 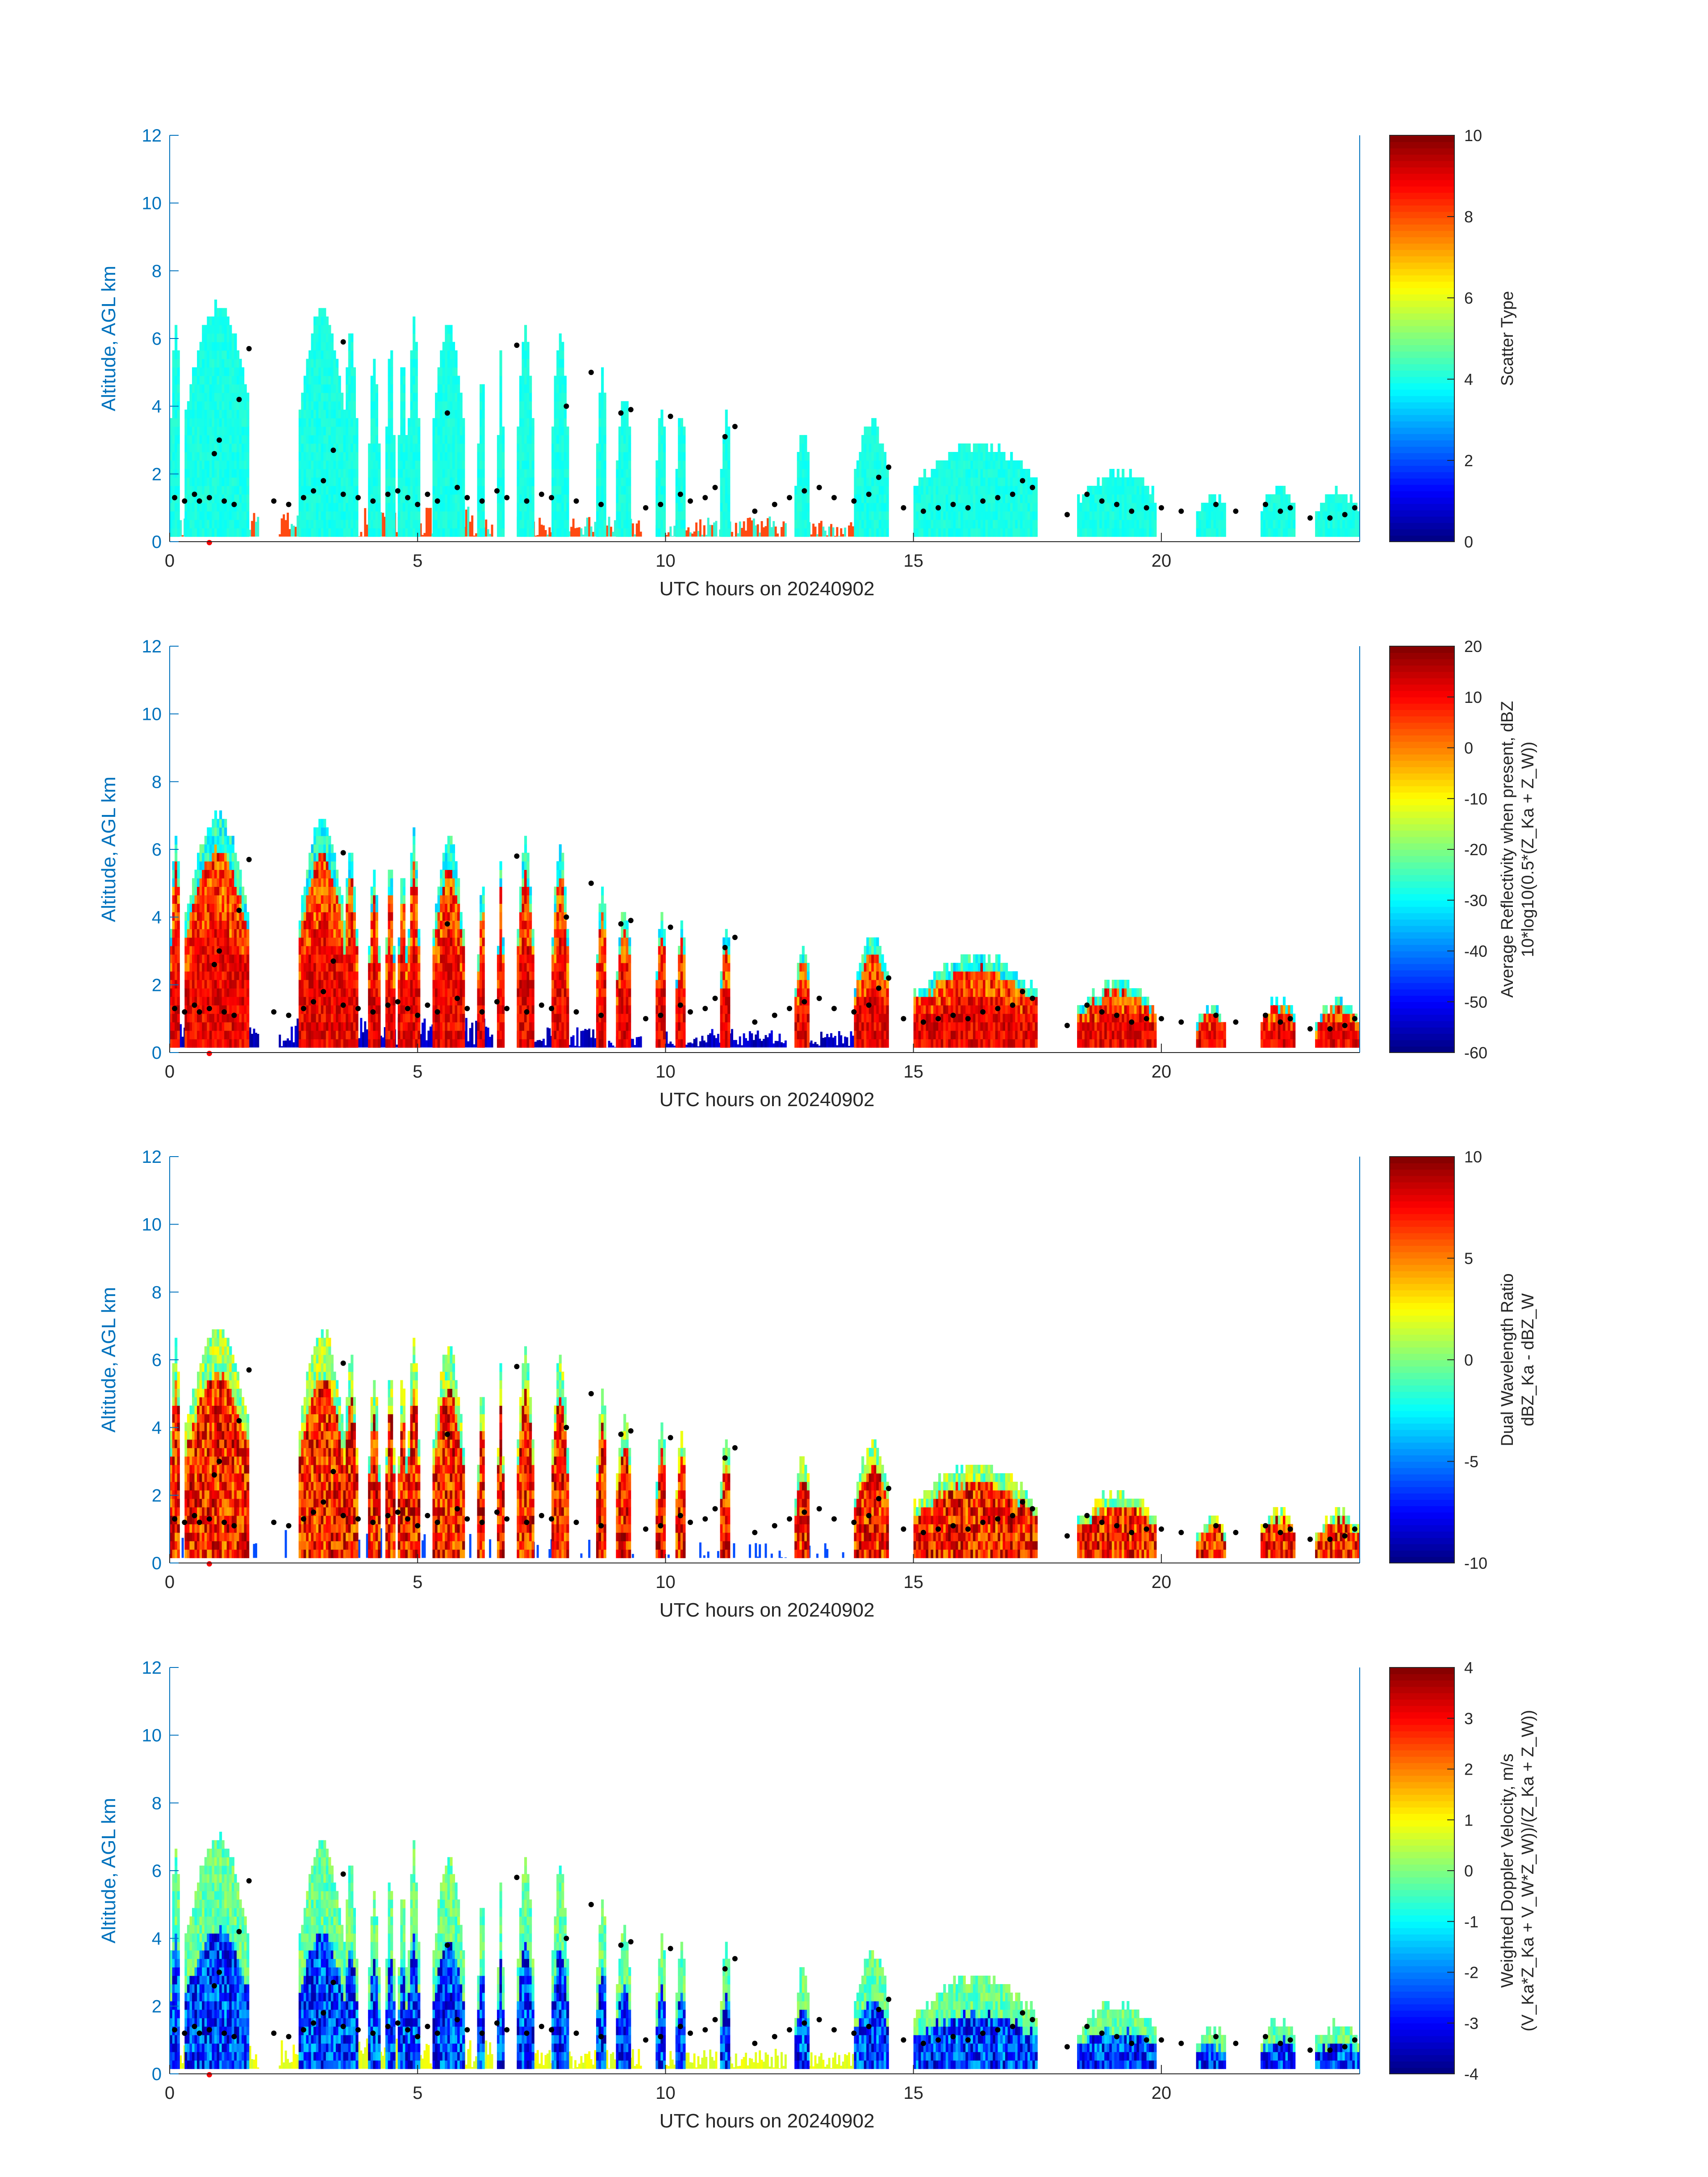 What do you see at coordinates (219, 440) in the screenshot?
I see `cloud-base-marker` at bounding box center [219, 440].